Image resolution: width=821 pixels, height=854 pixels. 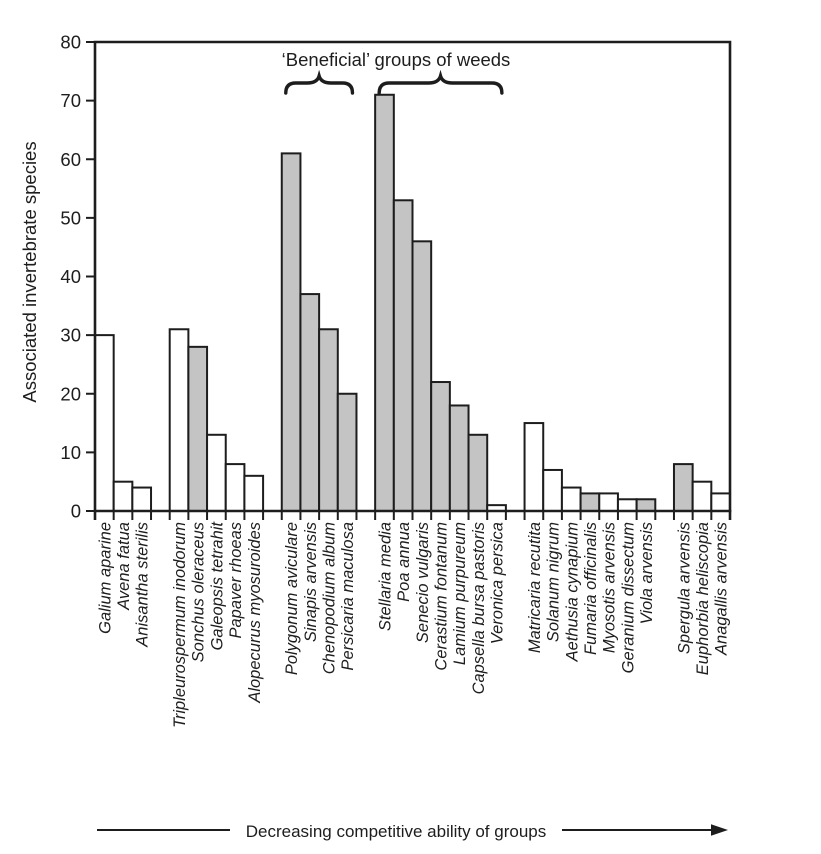 I want to click on x-tick-label: Solanum nigrum, so click(x=554, y=582).